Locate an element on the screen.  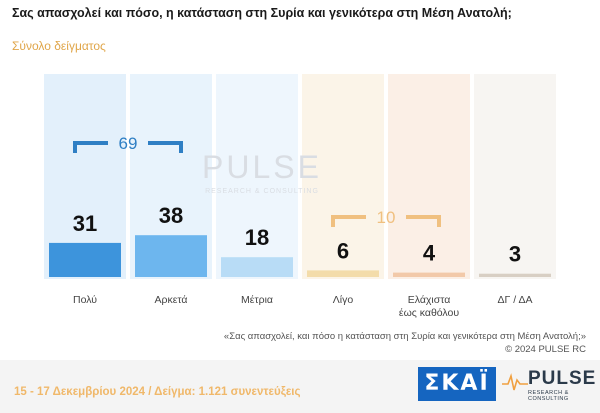
watermark-tagline: RESEARCH & CONSULTING is located at coordinates (262, 191).